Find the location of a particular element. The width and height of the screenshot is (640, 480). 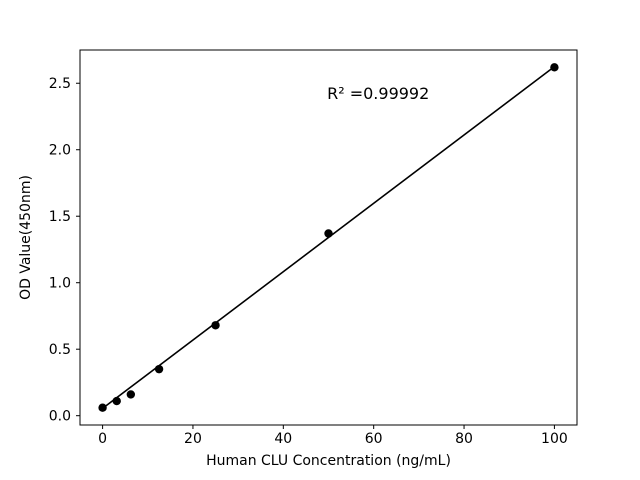

y-tick-label: 2.0 is located at coordinates (60, 151).